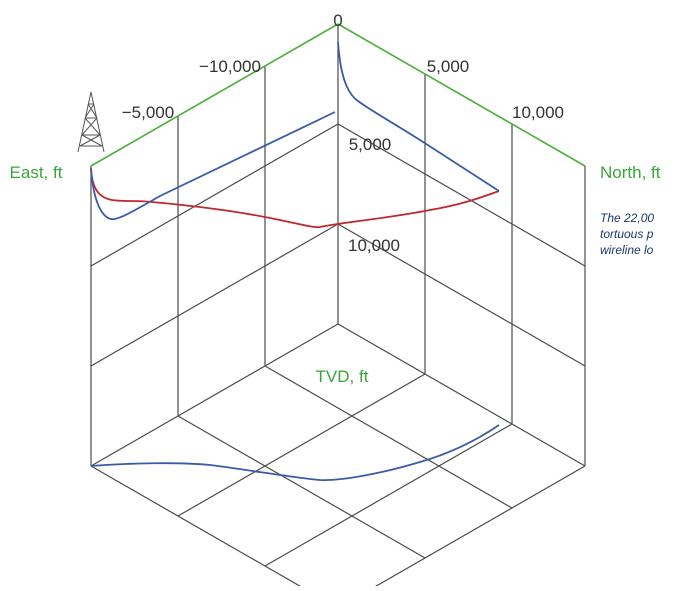 The image size is (679, 591). What do you see at coordinates (627, 218) in the screenshot?
I see `caption-line-1: The 22,00` at bounding box center [627, 218].